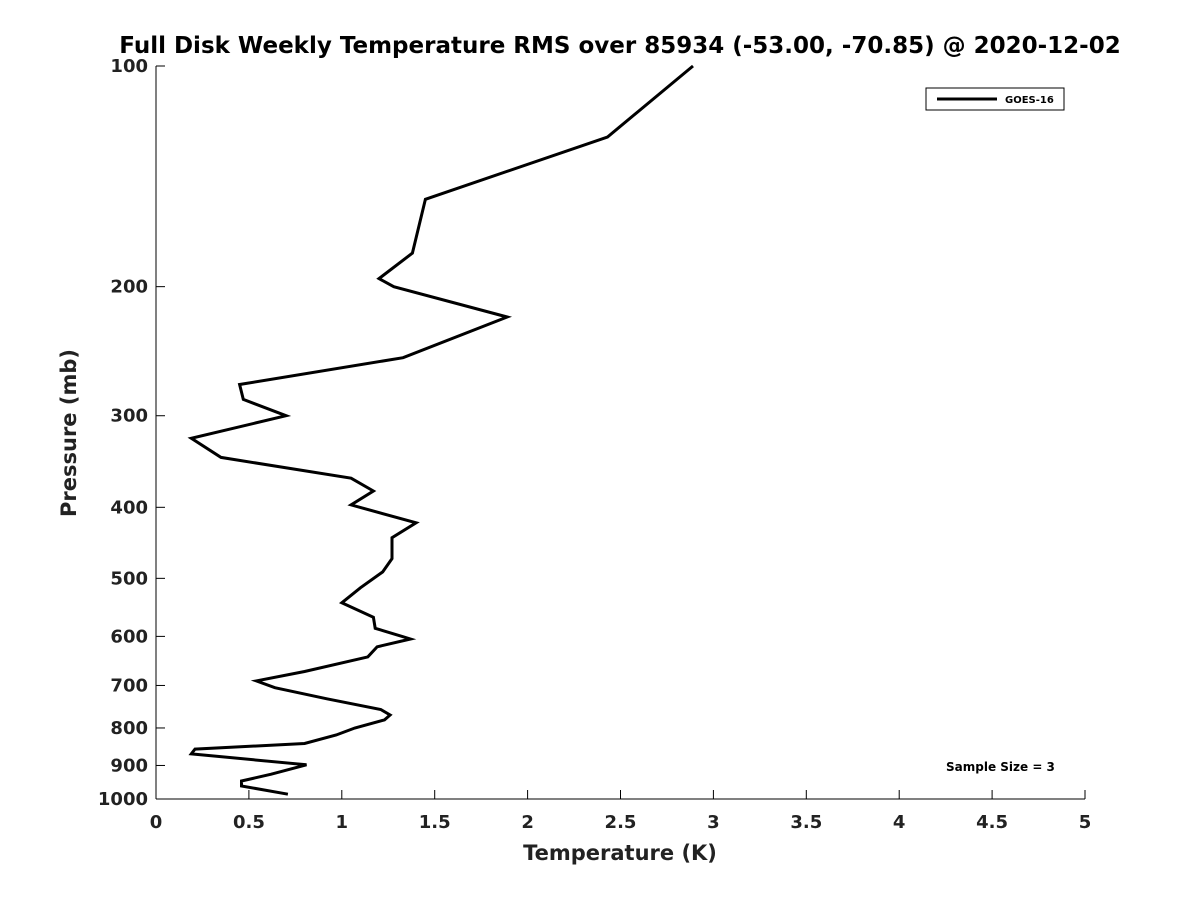  Describe the element at coordinates (992, 822) in the screenshot. I see `x-tick-label: 4.5` at that location.